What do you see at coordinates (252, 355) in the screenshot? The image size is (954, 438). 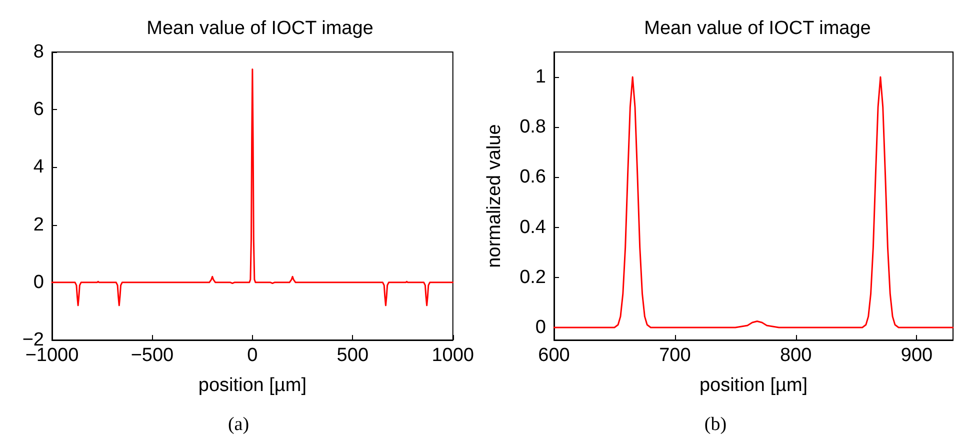 I see `x-tick-label: 0` at bounding box center [252, 355].